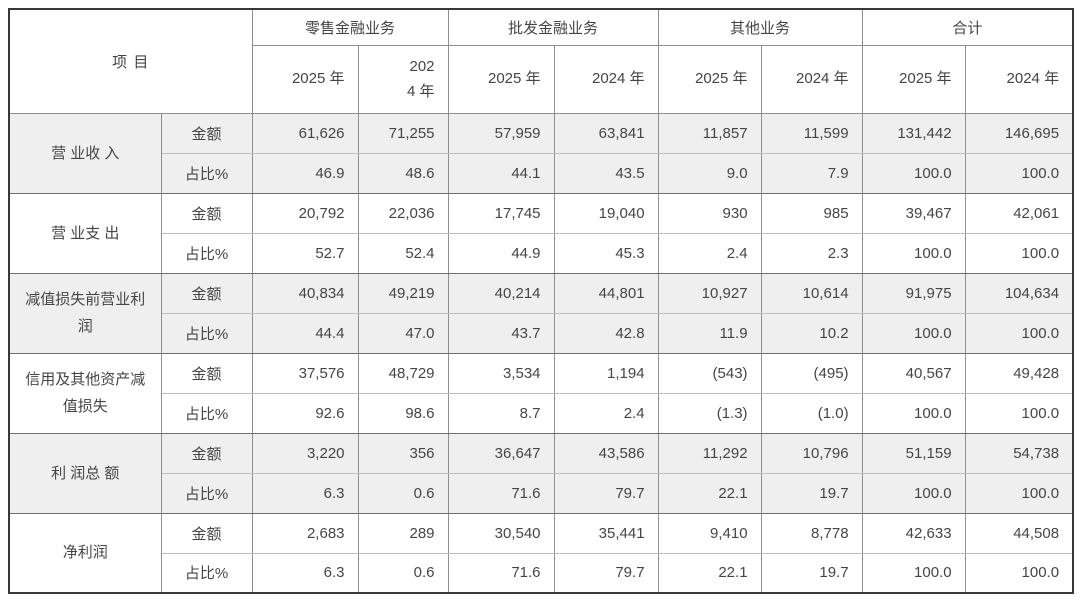 The image size is (1080, 602). Describe the element at coordinates (501, 573) in the screenshot. I see `ratio-cell: 71.6` at that location.